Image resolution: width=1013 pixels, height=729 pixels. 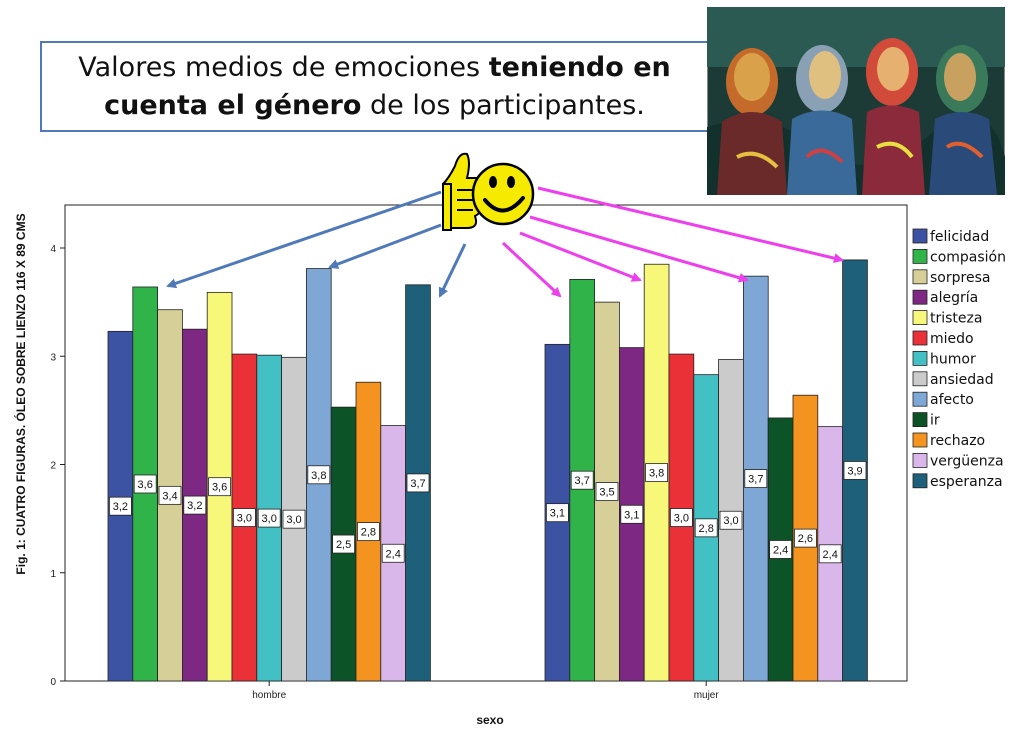 I want to click on annotation-arrows, so click(x=505, y=242).